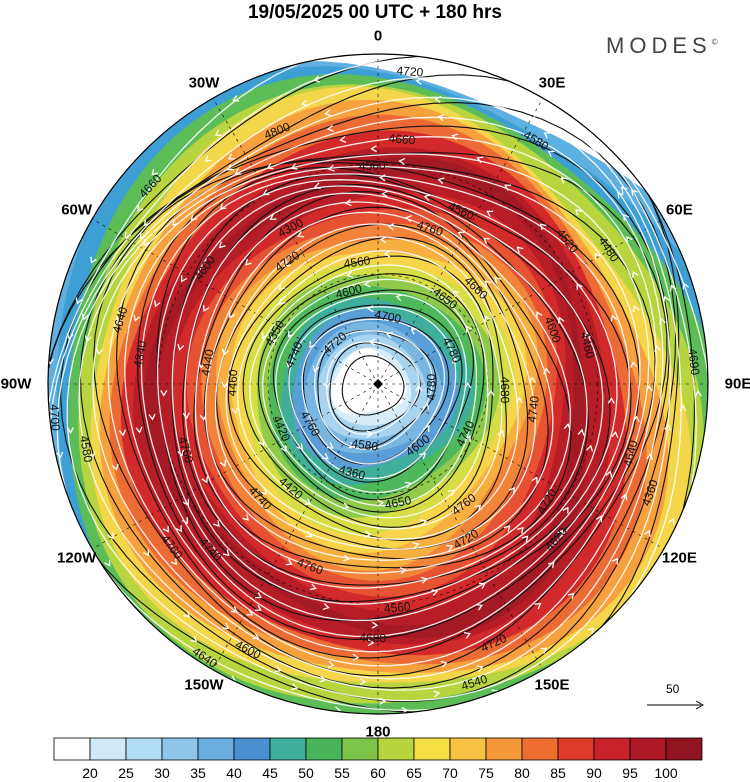 The width and height of the screenshot is (750, 782). Describe the element at coordinates (533, 409) in the screenshot. I see `contour-label: 4740` at that location.